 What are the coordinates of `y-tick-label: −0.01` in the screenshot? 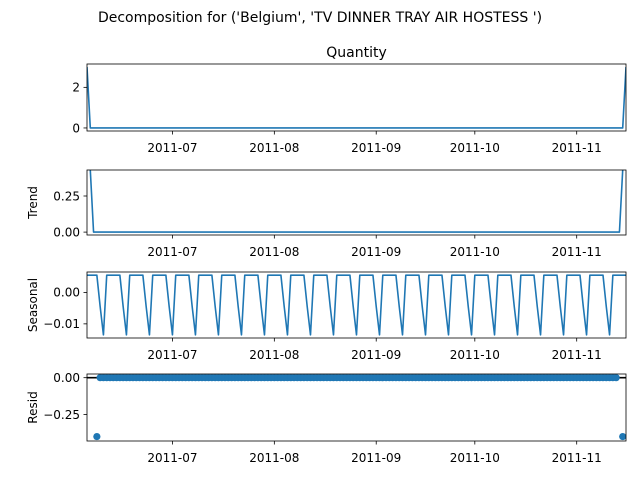 It's located at (61, 324).